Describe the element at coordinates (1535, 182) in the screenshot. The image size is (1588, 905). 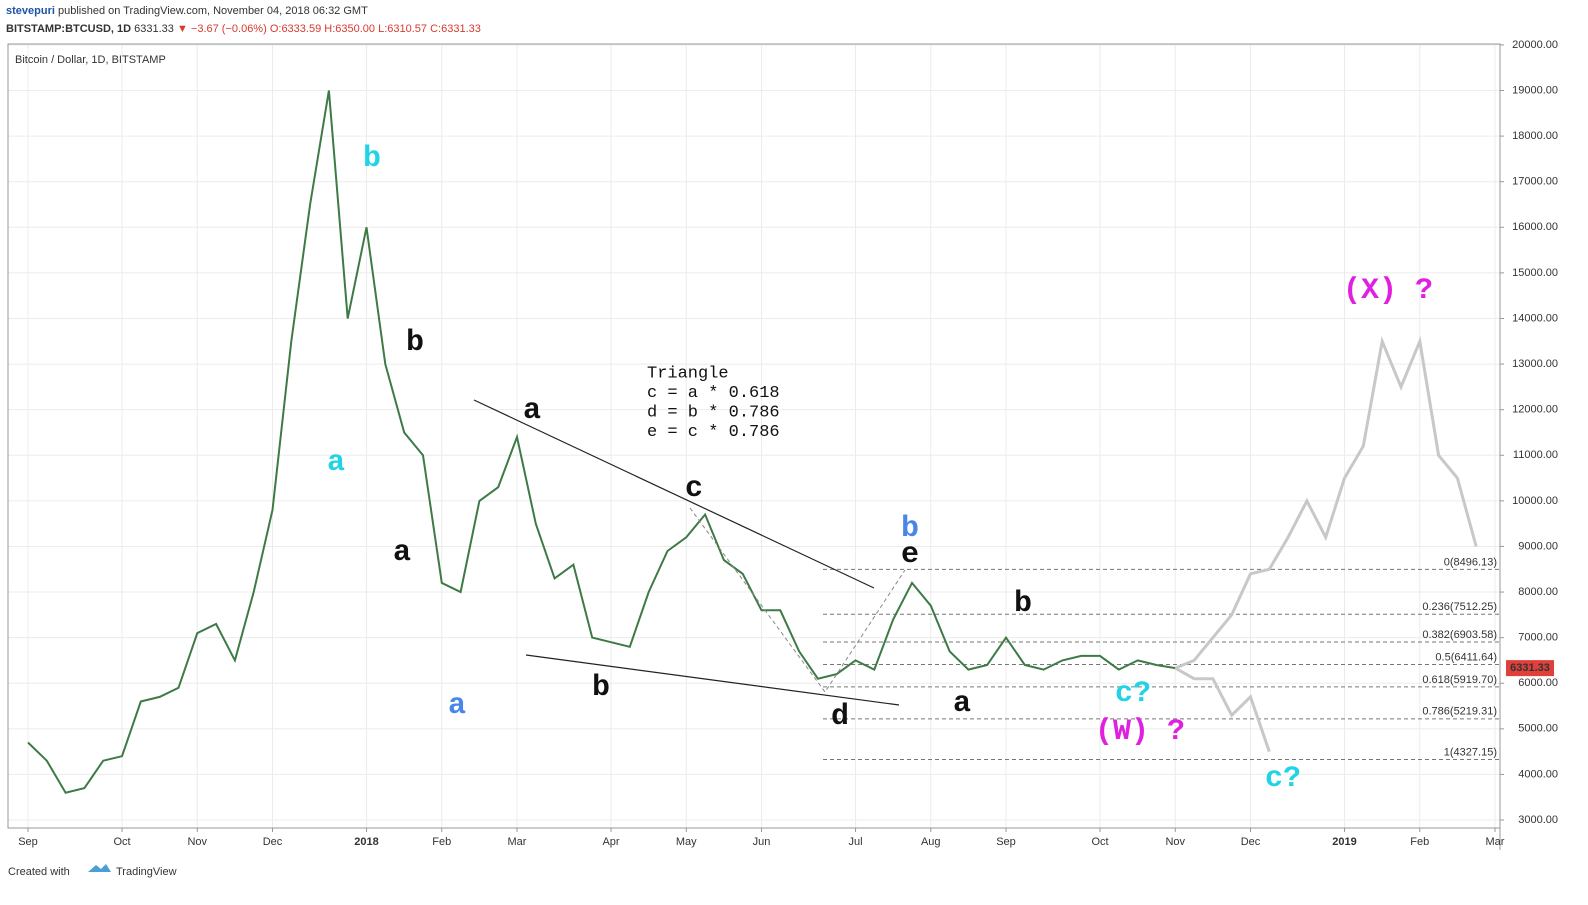
I see `y-tick-label: 17000.00` at that location.